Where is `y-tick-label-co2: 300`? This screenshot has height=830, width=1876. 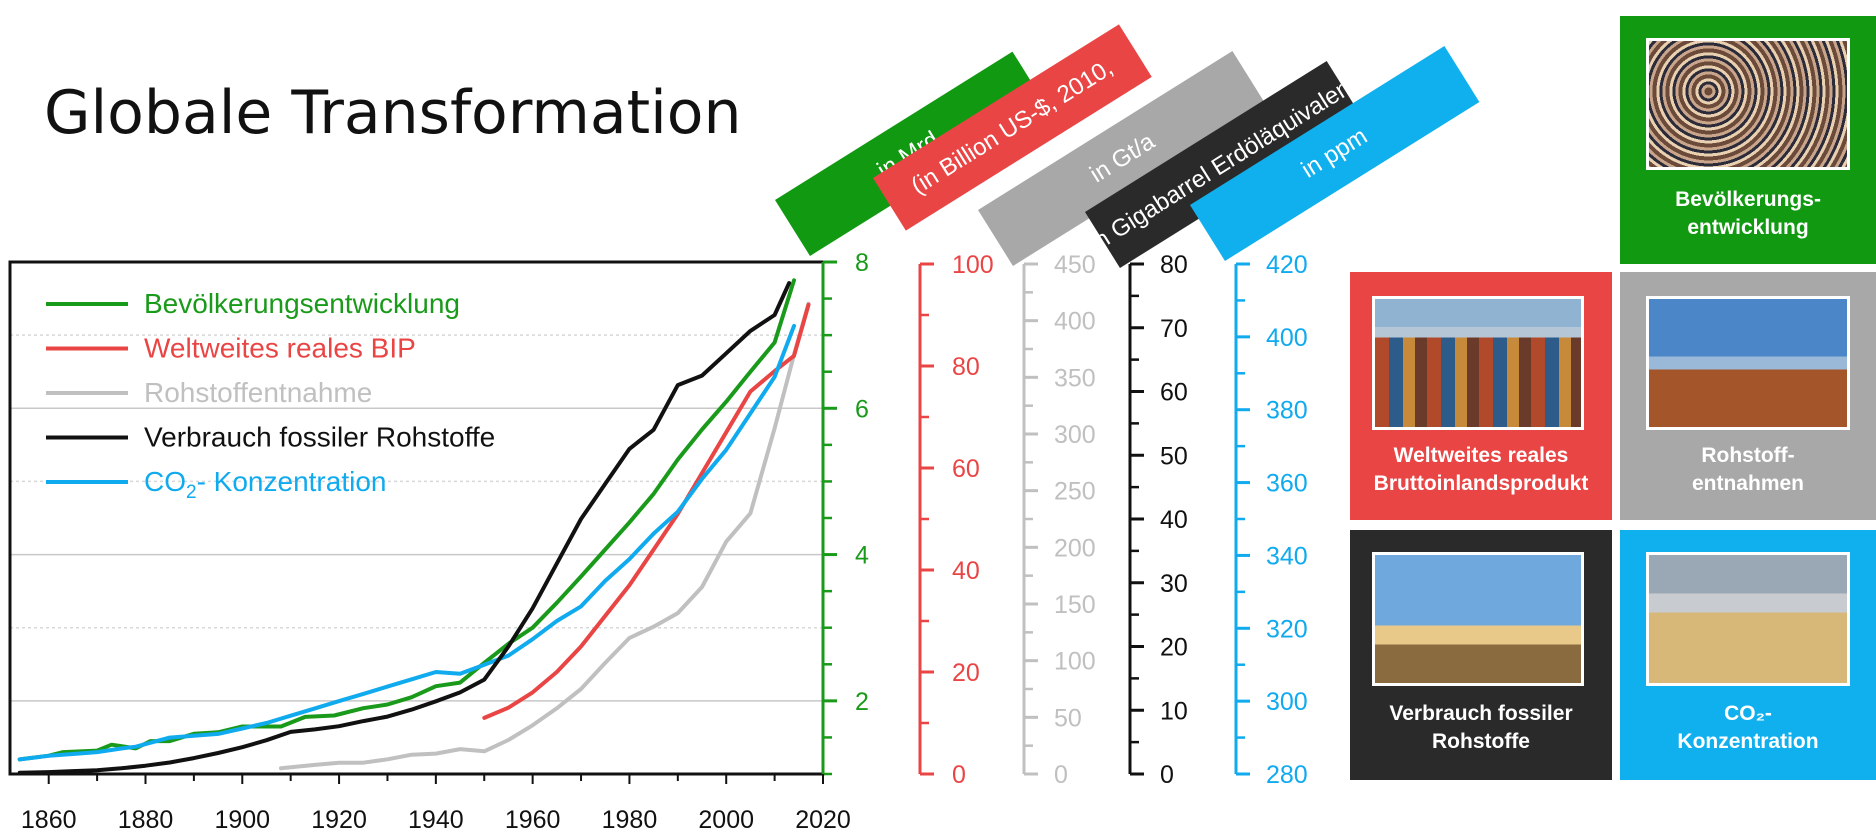
y-tick-label-co2: 300 is located at coordinates (1287, 702).